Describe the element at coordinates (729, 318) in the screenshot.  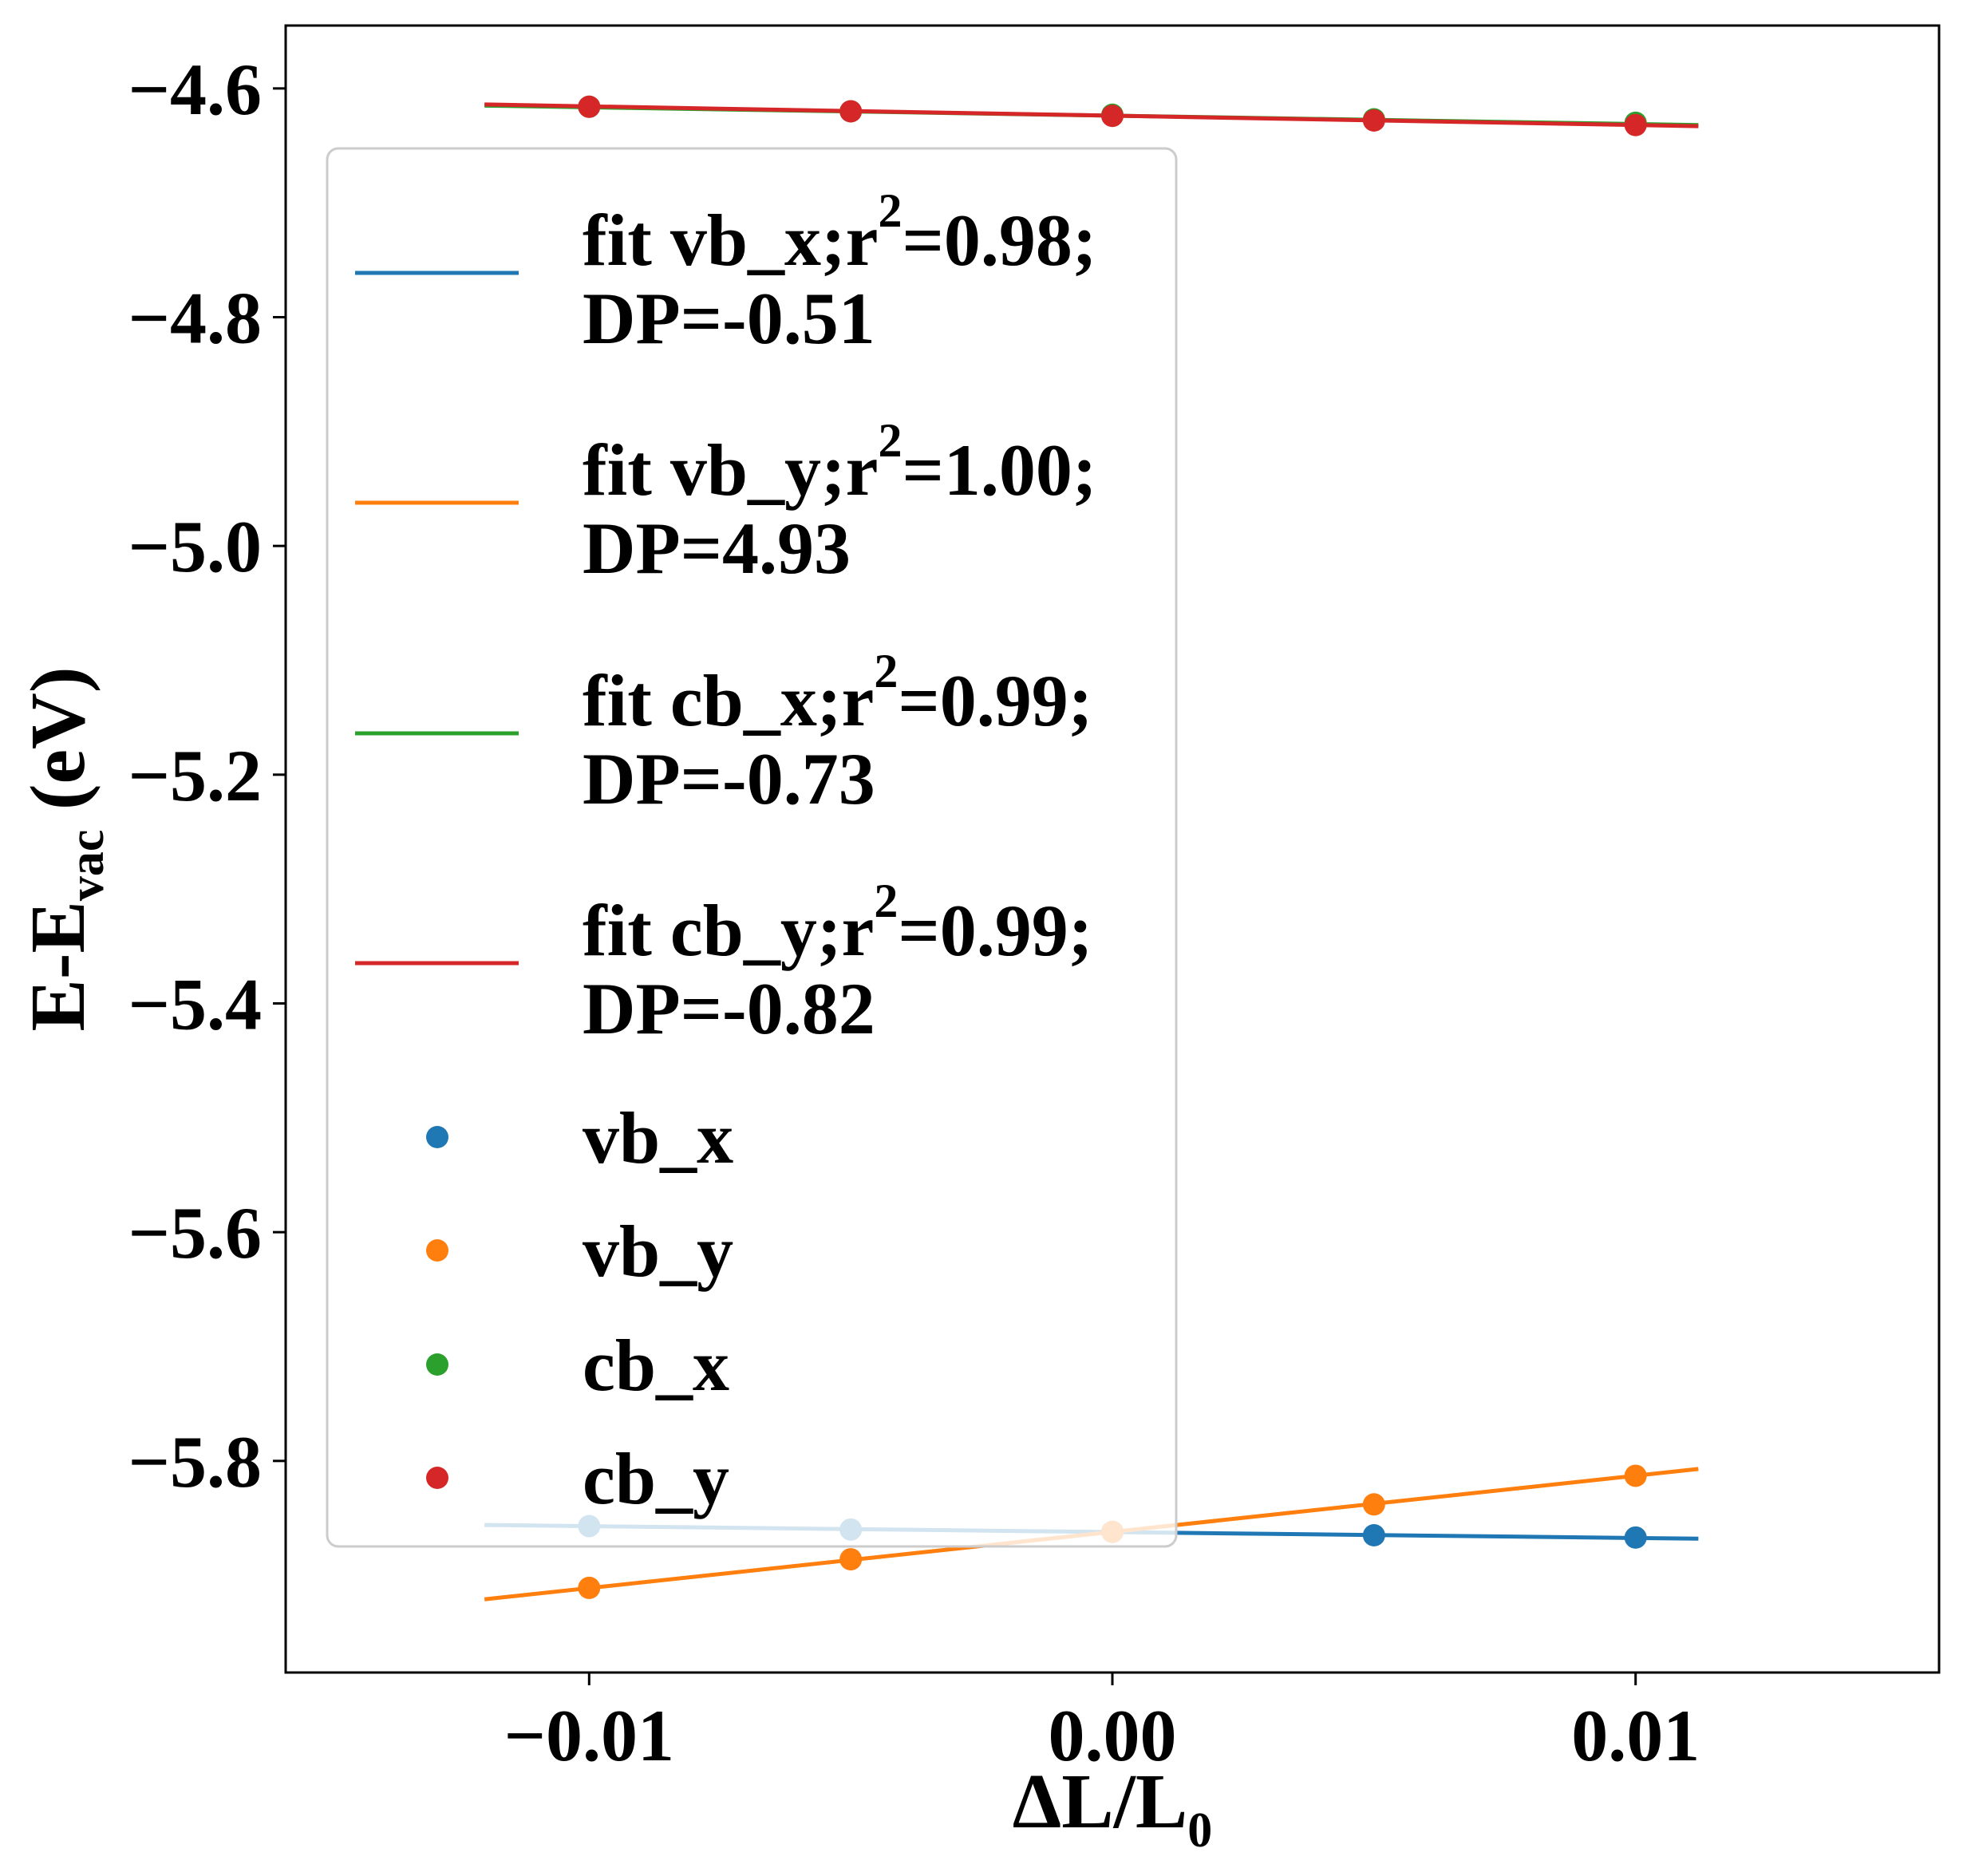
I see `legend-dp-label-vb_x: DP=-0.51` at that location.